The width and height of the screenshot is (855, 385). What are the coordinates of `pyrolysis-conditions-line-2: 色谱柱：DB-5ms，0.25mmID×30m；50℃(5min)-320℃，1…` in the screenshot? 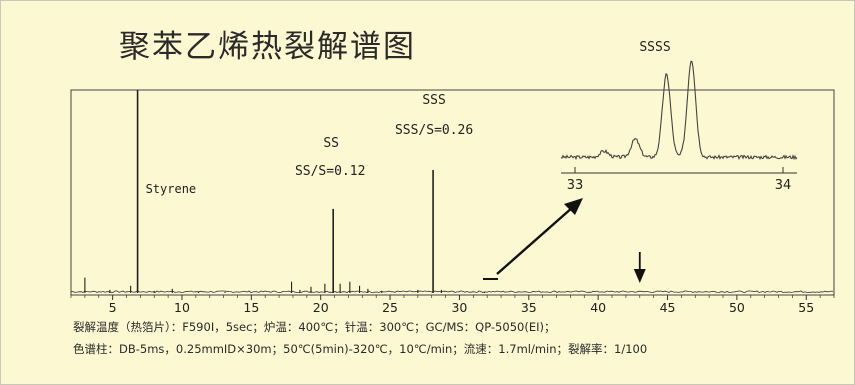 It's located at (360, 349).